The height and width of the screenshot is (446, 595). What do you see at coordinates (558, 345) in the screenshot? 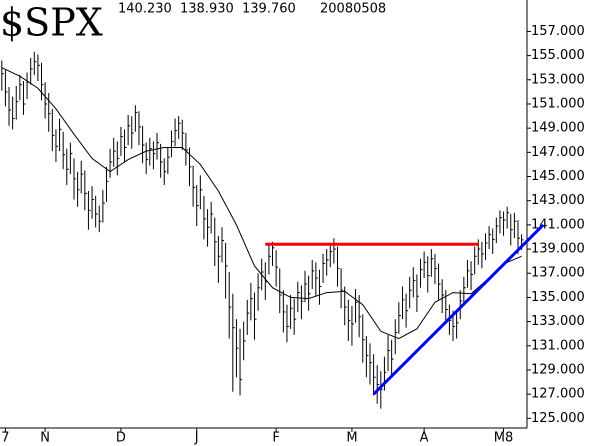
I see `y-tick-label: 131.000` at bounding box center [558, 345].